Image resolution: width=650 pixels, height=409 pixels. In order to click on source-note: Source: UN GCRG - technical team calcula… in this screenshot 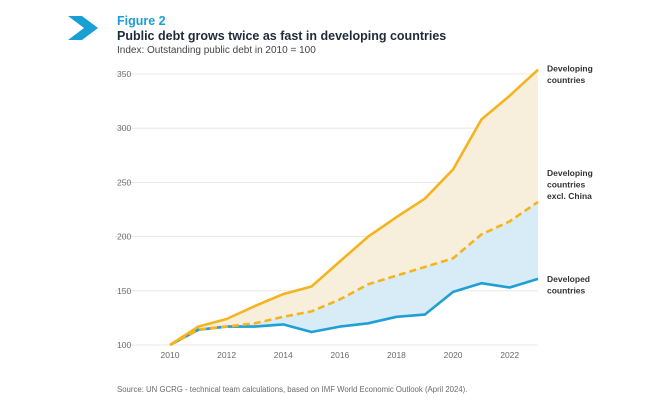, I will do `click(292, 389)`.